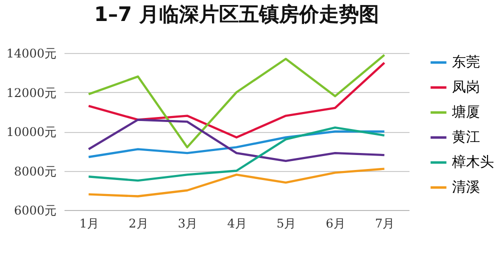 Image resolution: width=500 pixels, height=271 pixels. I want to click on x-tick-label: 3月, so click(188, 223).